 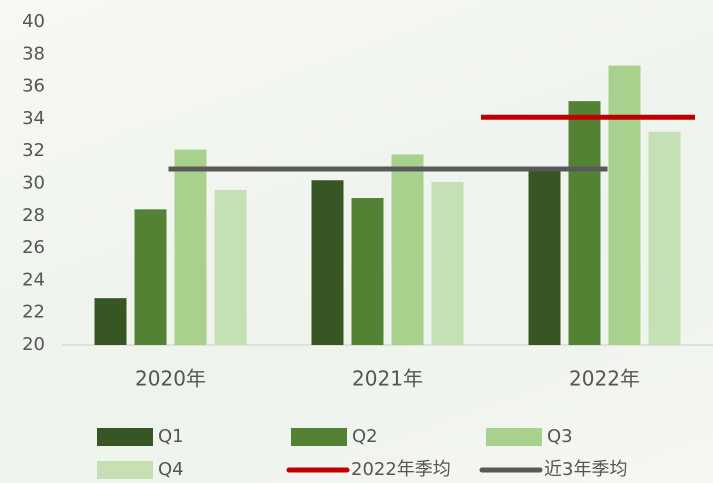 I want to click on y-tick-label: 34, so click(x=33, y=118).